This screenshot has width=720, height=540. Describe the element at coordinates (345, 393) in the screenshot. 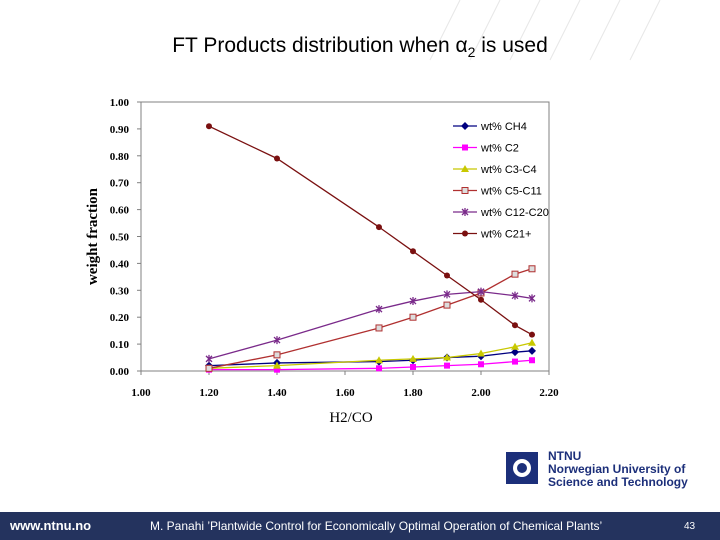

I see `x-tick-label: 1.60` at that location.